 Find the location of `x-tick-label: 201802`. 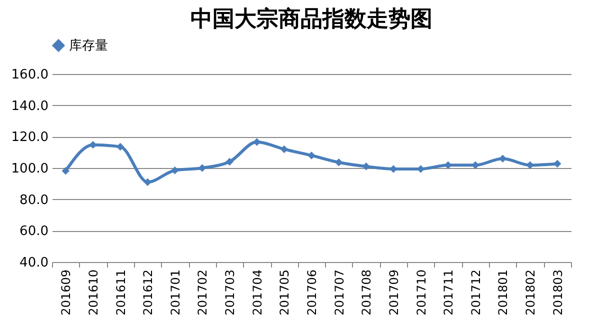

x-tick-label: 201802 is located at coordinates (531, 293).